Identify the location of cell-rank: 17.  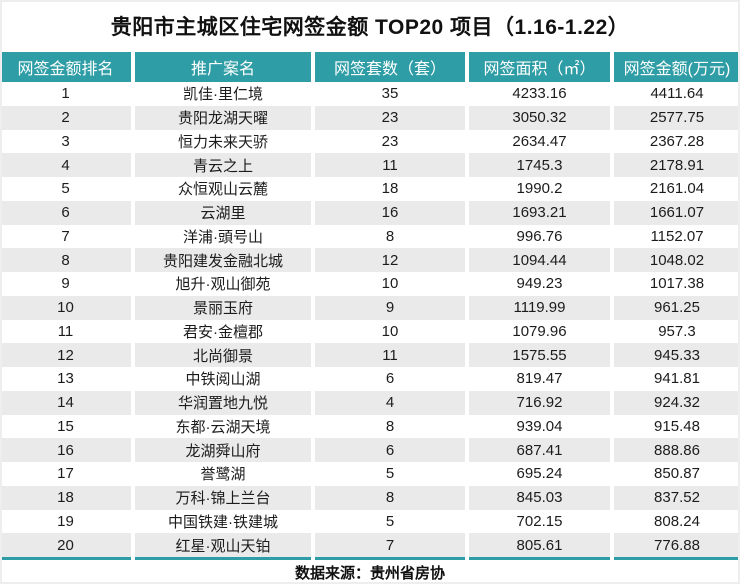
(65, 474).